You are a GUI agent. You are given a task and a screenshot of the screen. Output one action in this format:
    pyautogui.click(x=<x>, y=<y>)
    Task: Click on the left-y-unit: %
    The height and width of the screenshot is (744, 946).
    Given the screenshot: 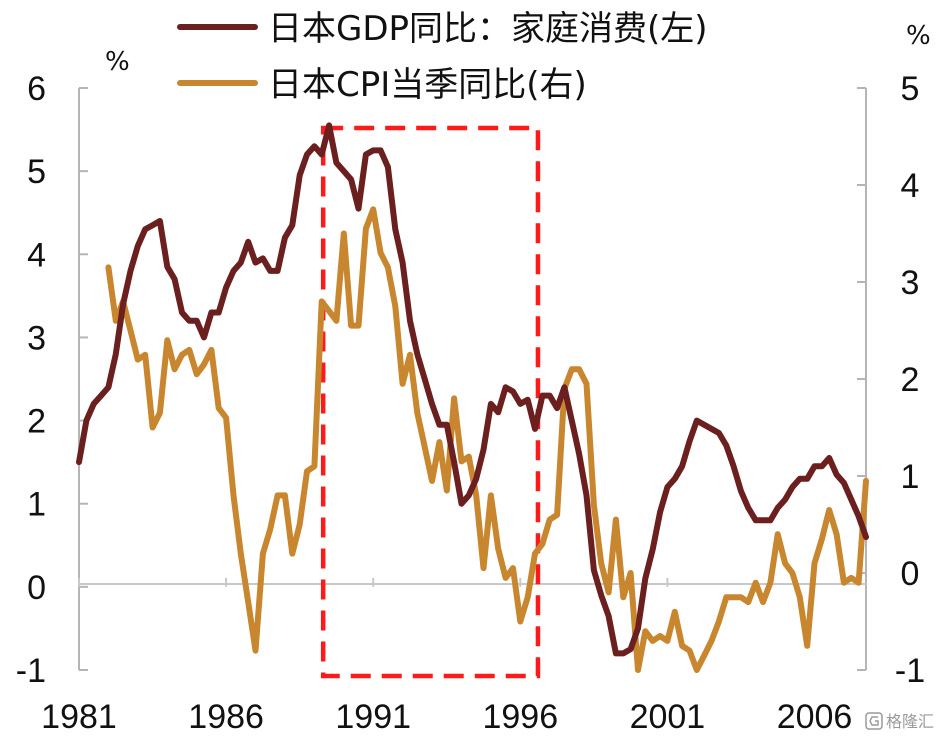 What is the action you would take?
    pyautogui.click(x=117, y=62)
    